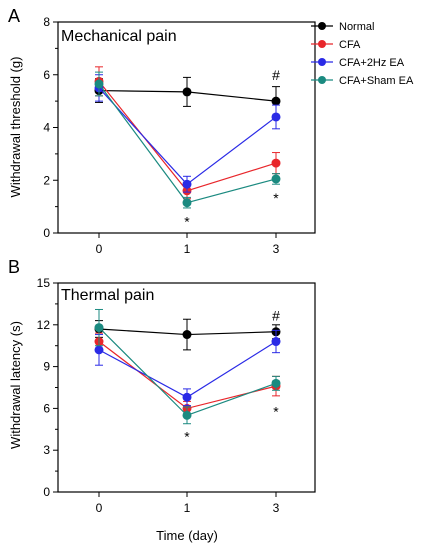 This screenshot has height=550, width=430. What do you see at coordinates (14, 267) in the screenshot?
I see `panel-letter-b: B` at bounding box center [14, 267].